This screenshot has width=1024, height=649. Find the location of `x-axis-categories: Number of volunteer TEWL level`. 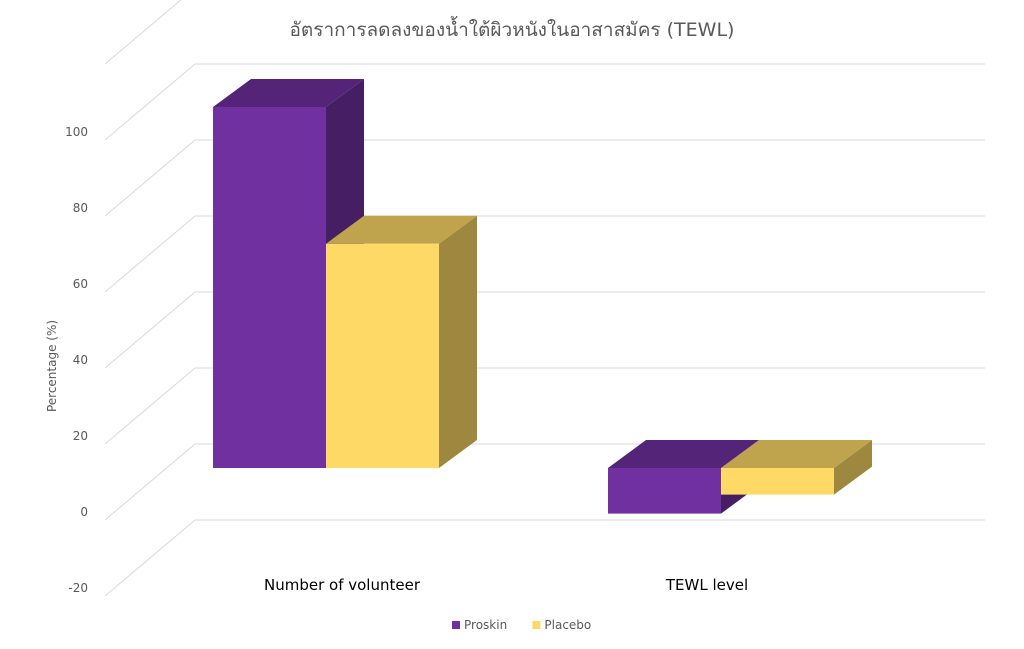

x-axis-categories: Number of volunteer TEWL level is located at coordinates (506, 585).